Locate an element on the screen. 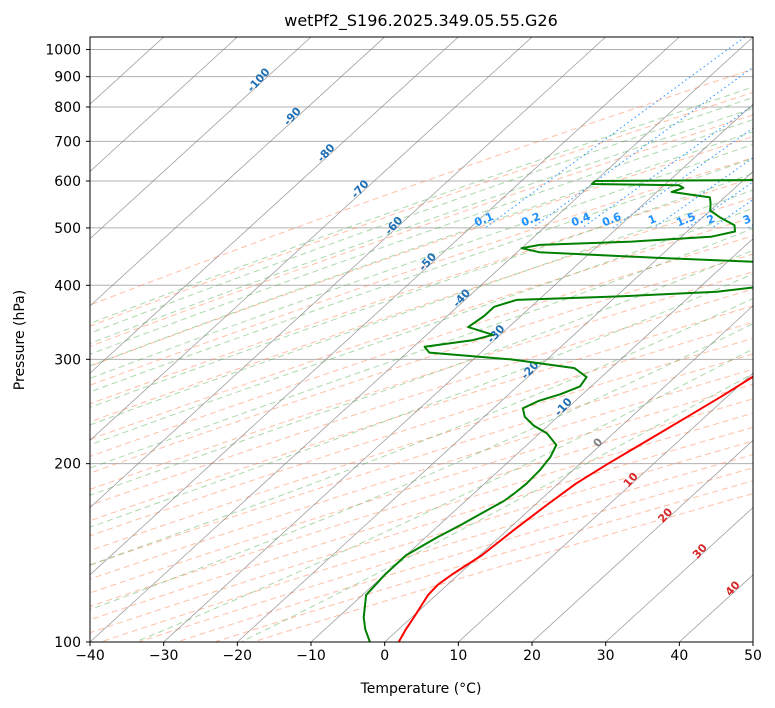  x-tick-label: 40 is located at coordinates (679, 656).